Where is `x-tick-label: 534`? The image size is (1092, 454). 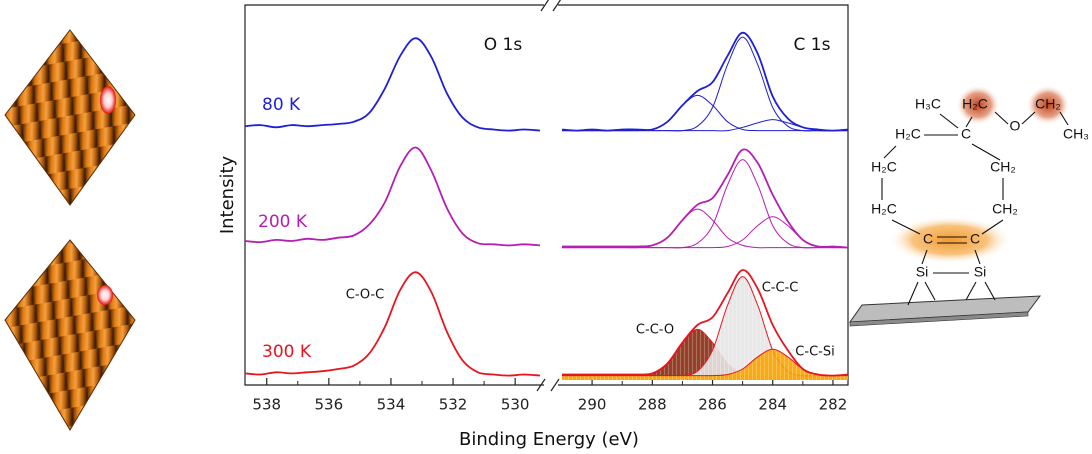
x-tick-label: 534 is located at coordinates (391, 405).